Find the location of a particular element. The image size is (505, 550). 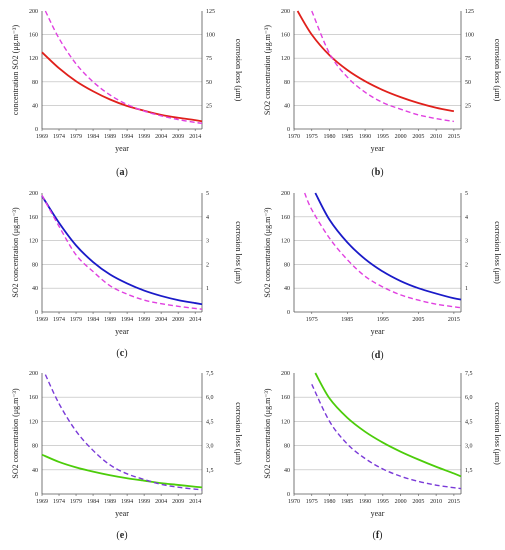

x-tick-label: 1969 is located at coordinates (42, 137).